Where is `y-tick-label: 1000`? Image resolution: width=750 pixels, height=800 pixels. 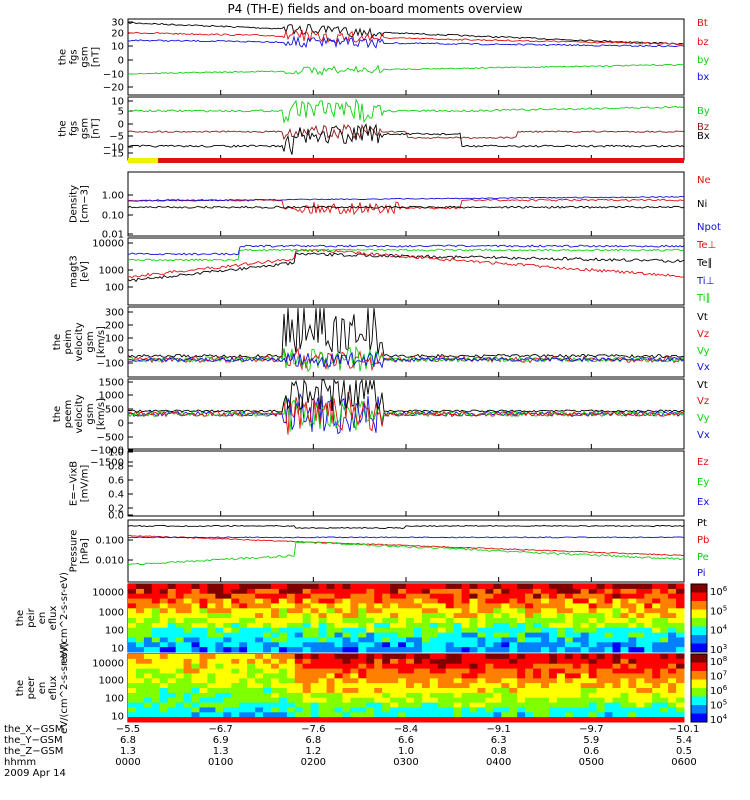
y-tick-label: 1000 is located at coordinates (111, 681).